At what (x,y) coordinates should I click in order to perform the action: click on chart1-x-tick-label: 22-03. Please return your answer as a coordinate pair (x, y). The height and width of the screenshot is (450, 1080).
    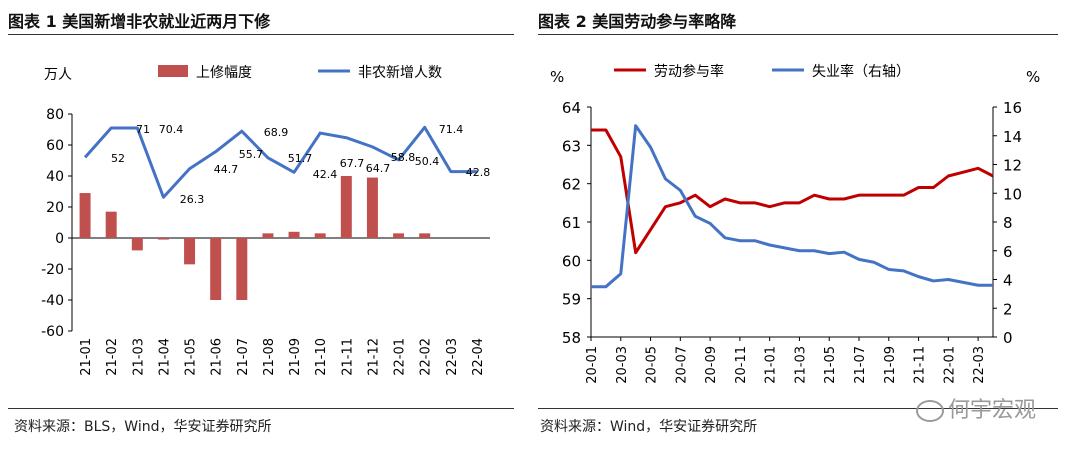
    Looking at the image, I should click on (452, 357).